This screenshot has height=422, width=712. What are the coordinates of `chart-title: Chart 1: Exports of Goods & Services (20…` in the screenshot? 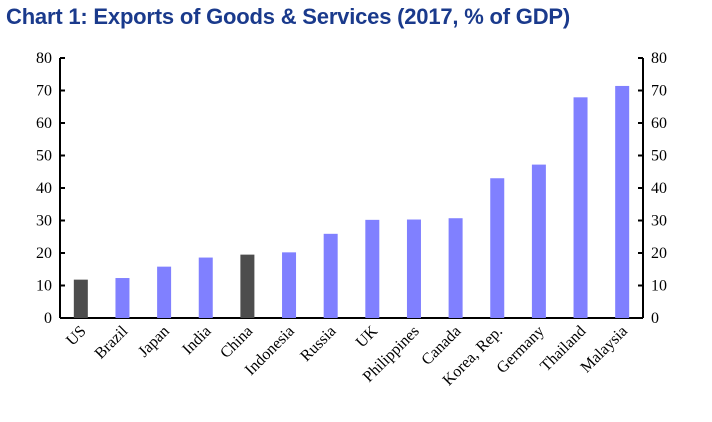 It's located at (288, 16).